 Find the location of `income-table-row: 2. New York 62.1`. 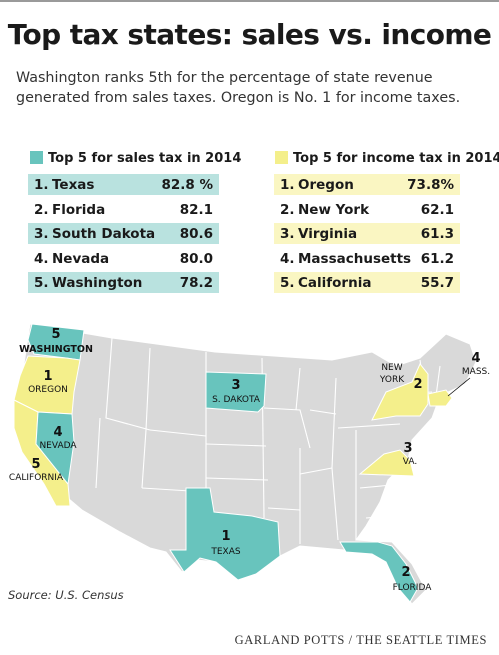

income-table-row: 2. New York 62.1 is located at coordinates (367, 209).